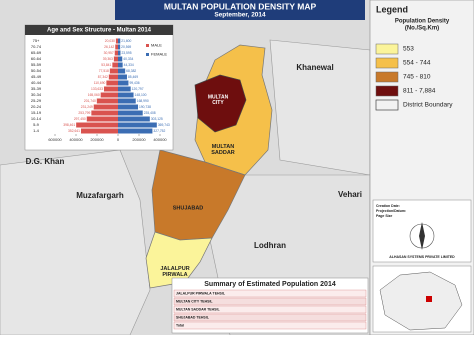 The image size is (474, 340). Describe the element at coordinates (36, 76) in the screenshot. I see `age-label: 45-49` at that location.